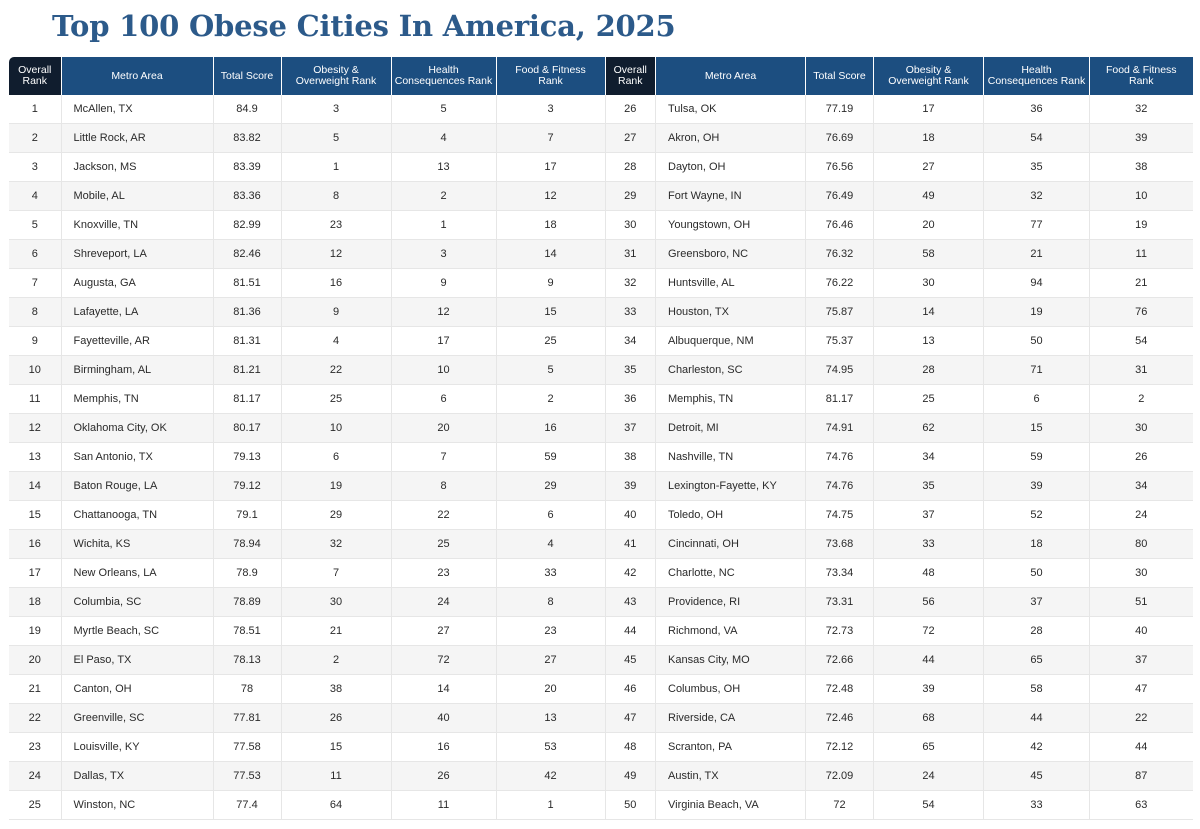 This screenshot has width=1200, height=829. I want to click on health-rank-cell: 26, so click(444, 776).